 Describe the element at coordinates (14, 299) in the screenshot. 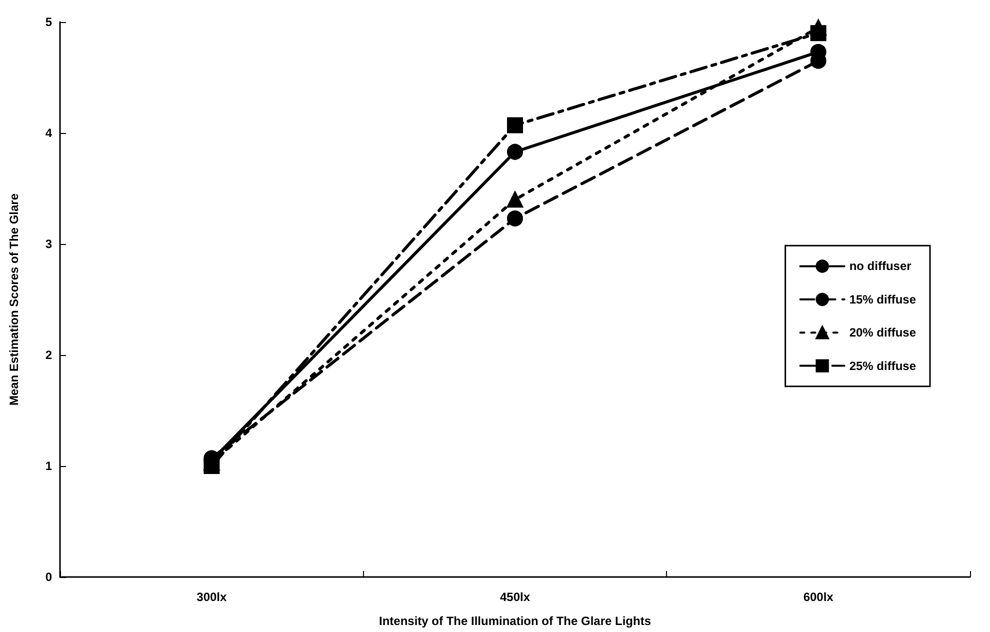

I see `y-axis-title: Mean Estimation Scores of The Glare` at that location.